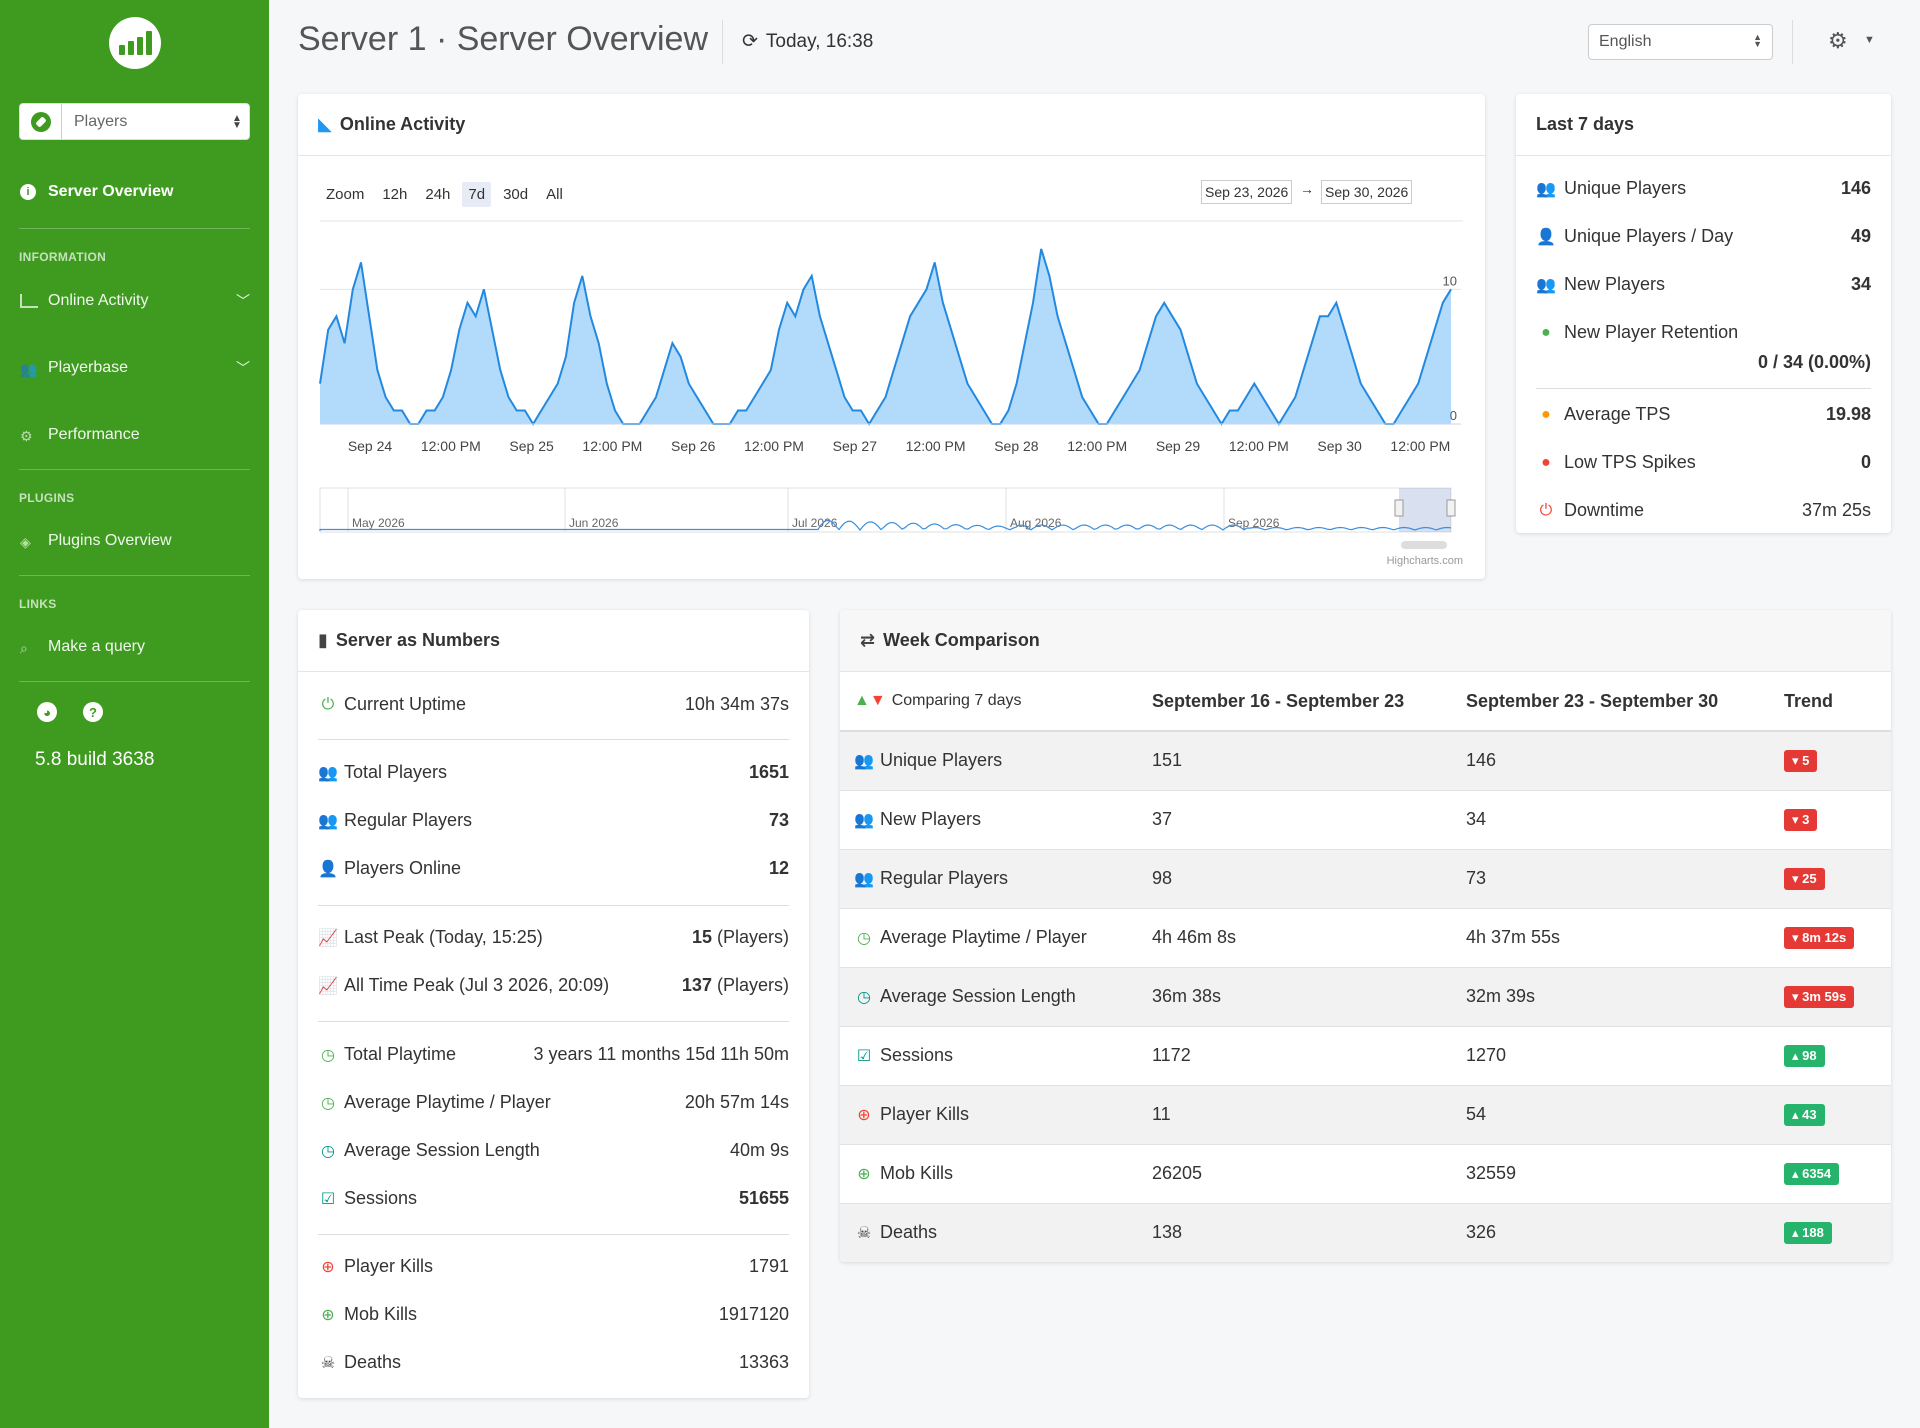 The width and height of the screenshot is (1920, 1428). What do you see at coordinates (1451, 508) in the screenshot?
I see `navigator-handle-right` at bounding box center [1451, 508].